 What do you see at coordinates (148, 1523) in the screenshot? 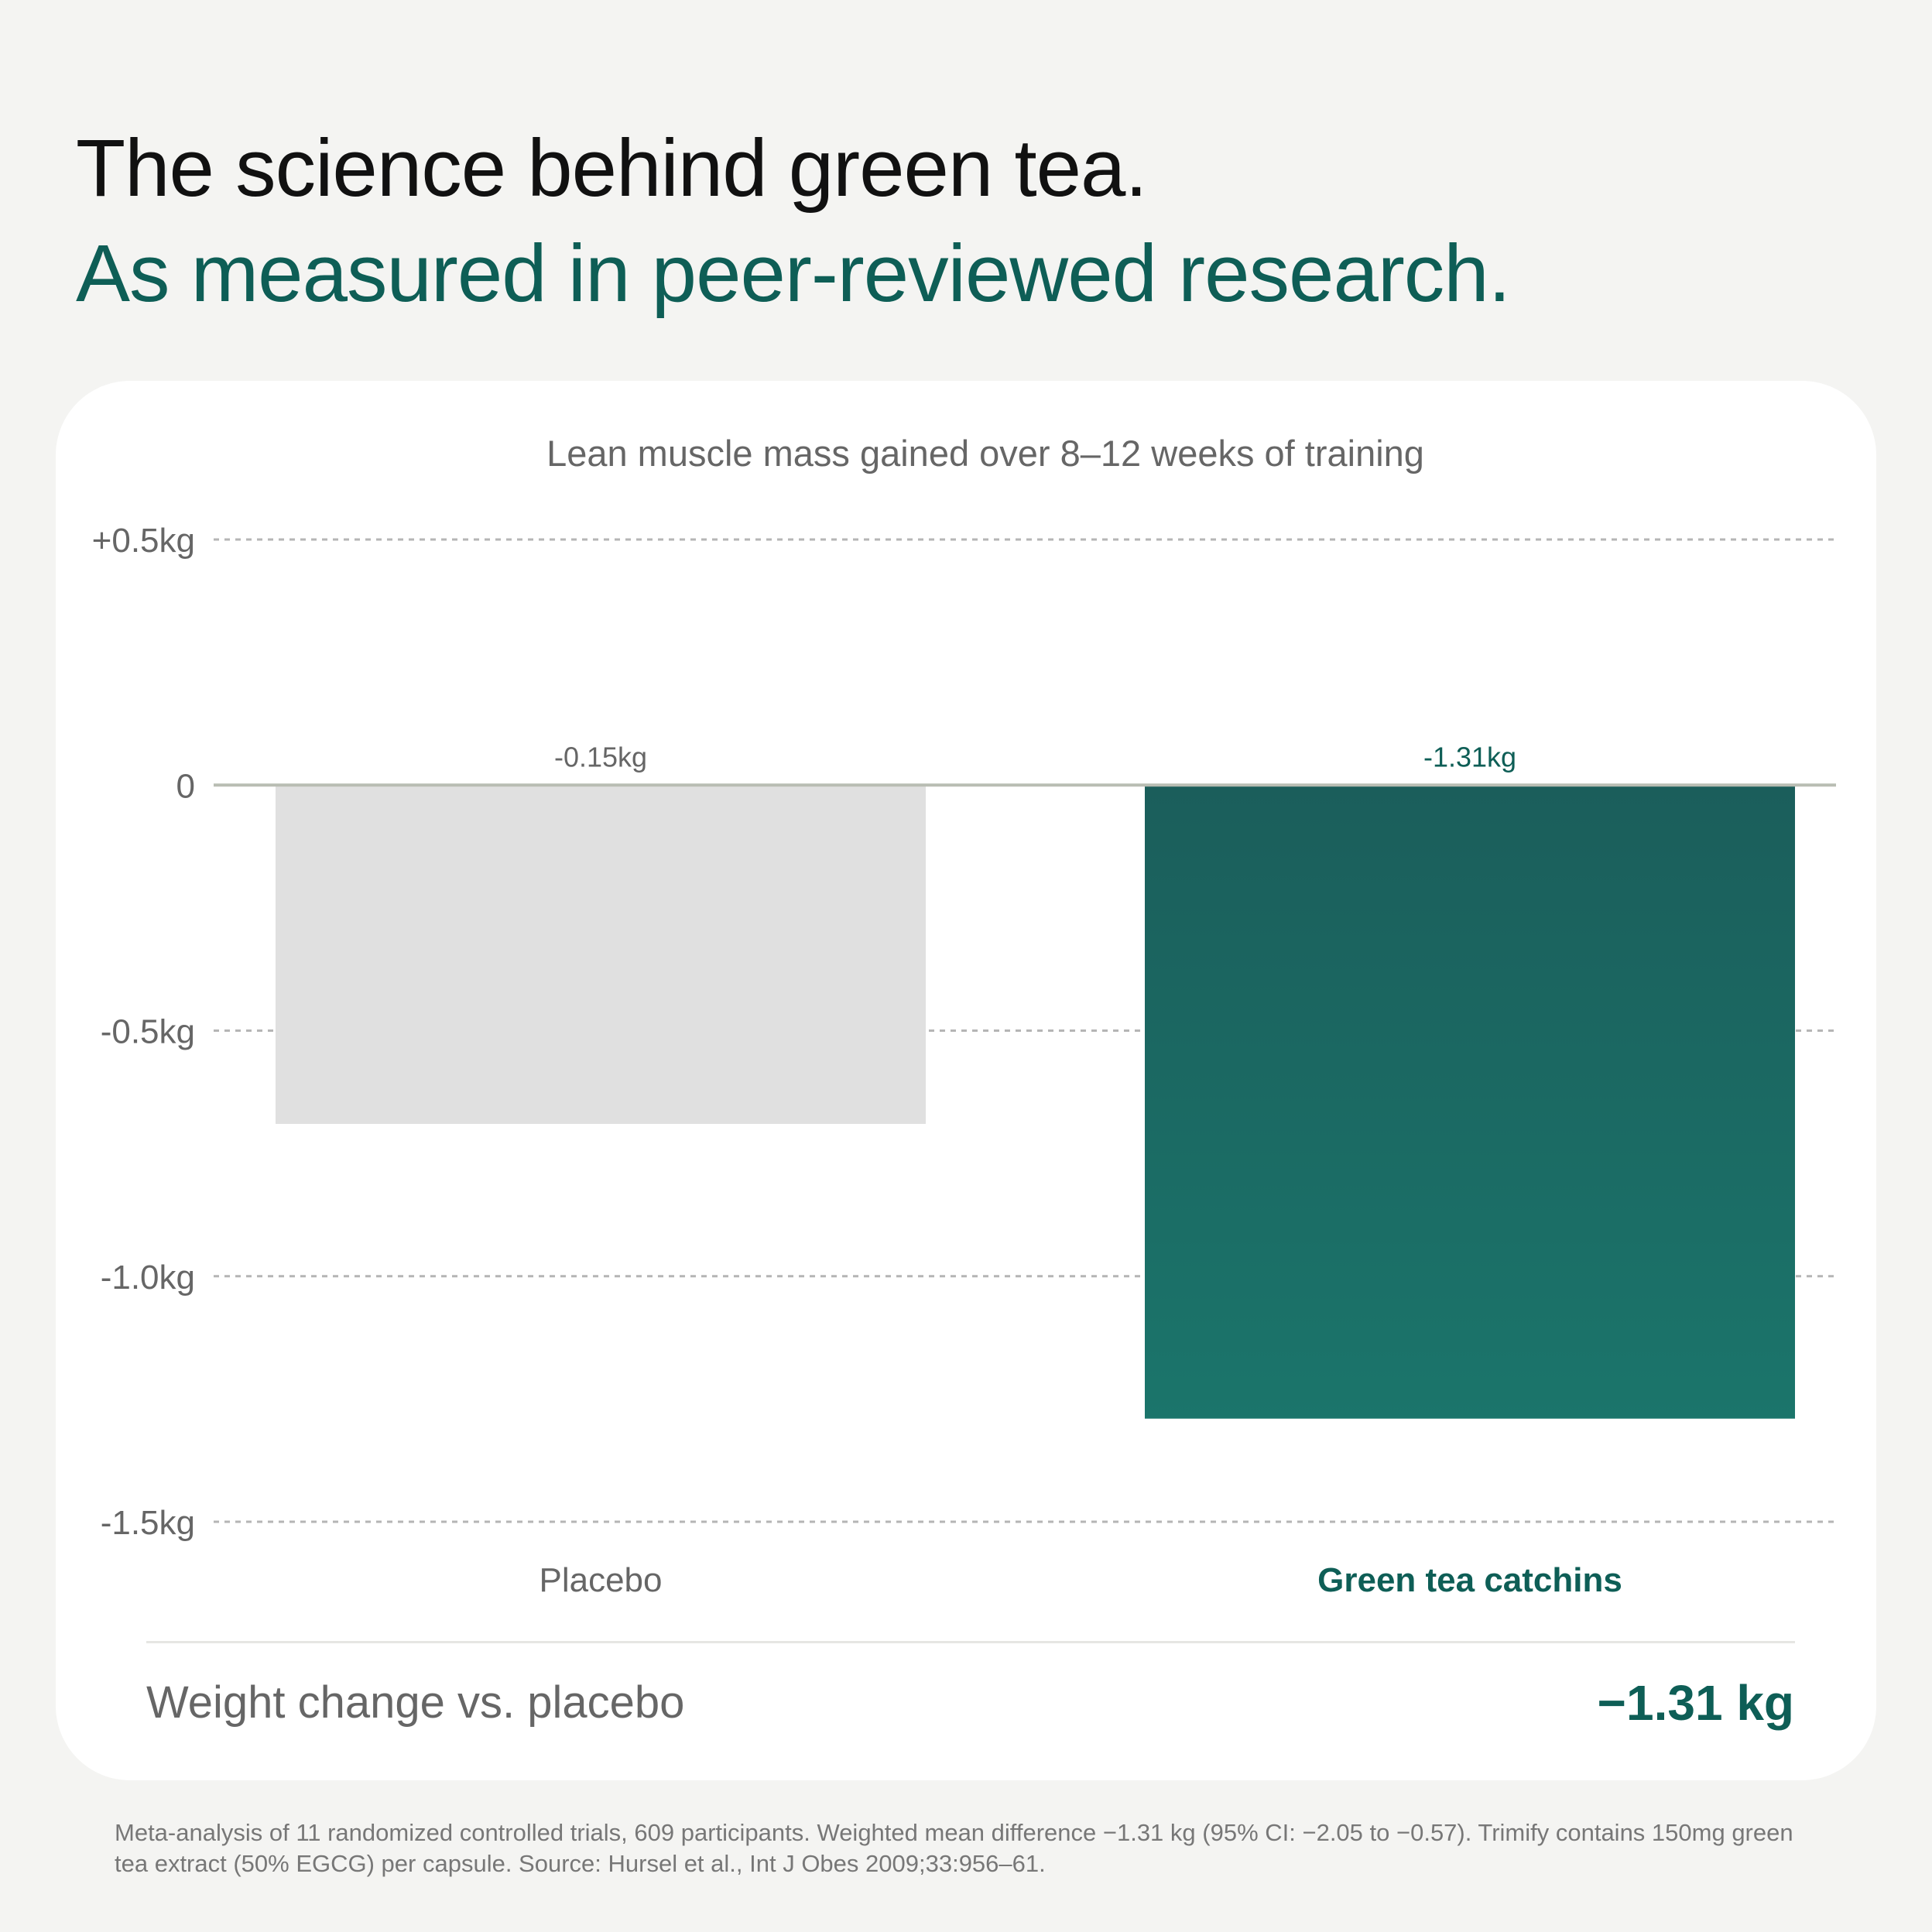
I see `y-tick-label-4: -1.5kg` at bounding box center [148, 1523].